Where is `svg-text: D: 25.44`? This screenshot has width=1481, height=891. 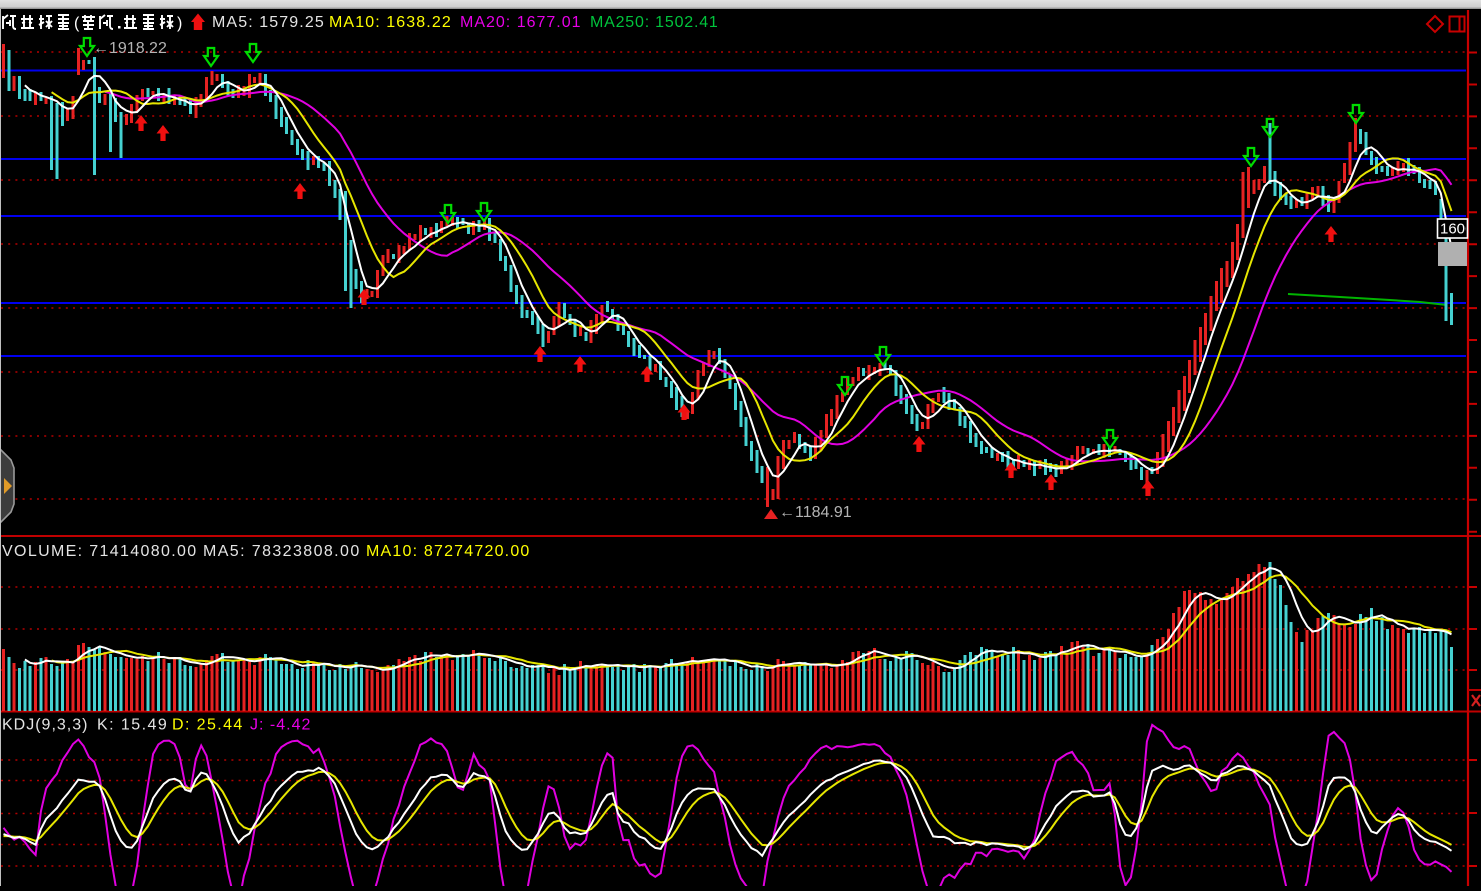
svg-text: D: 25.44 is located at coordinates (208, 725).